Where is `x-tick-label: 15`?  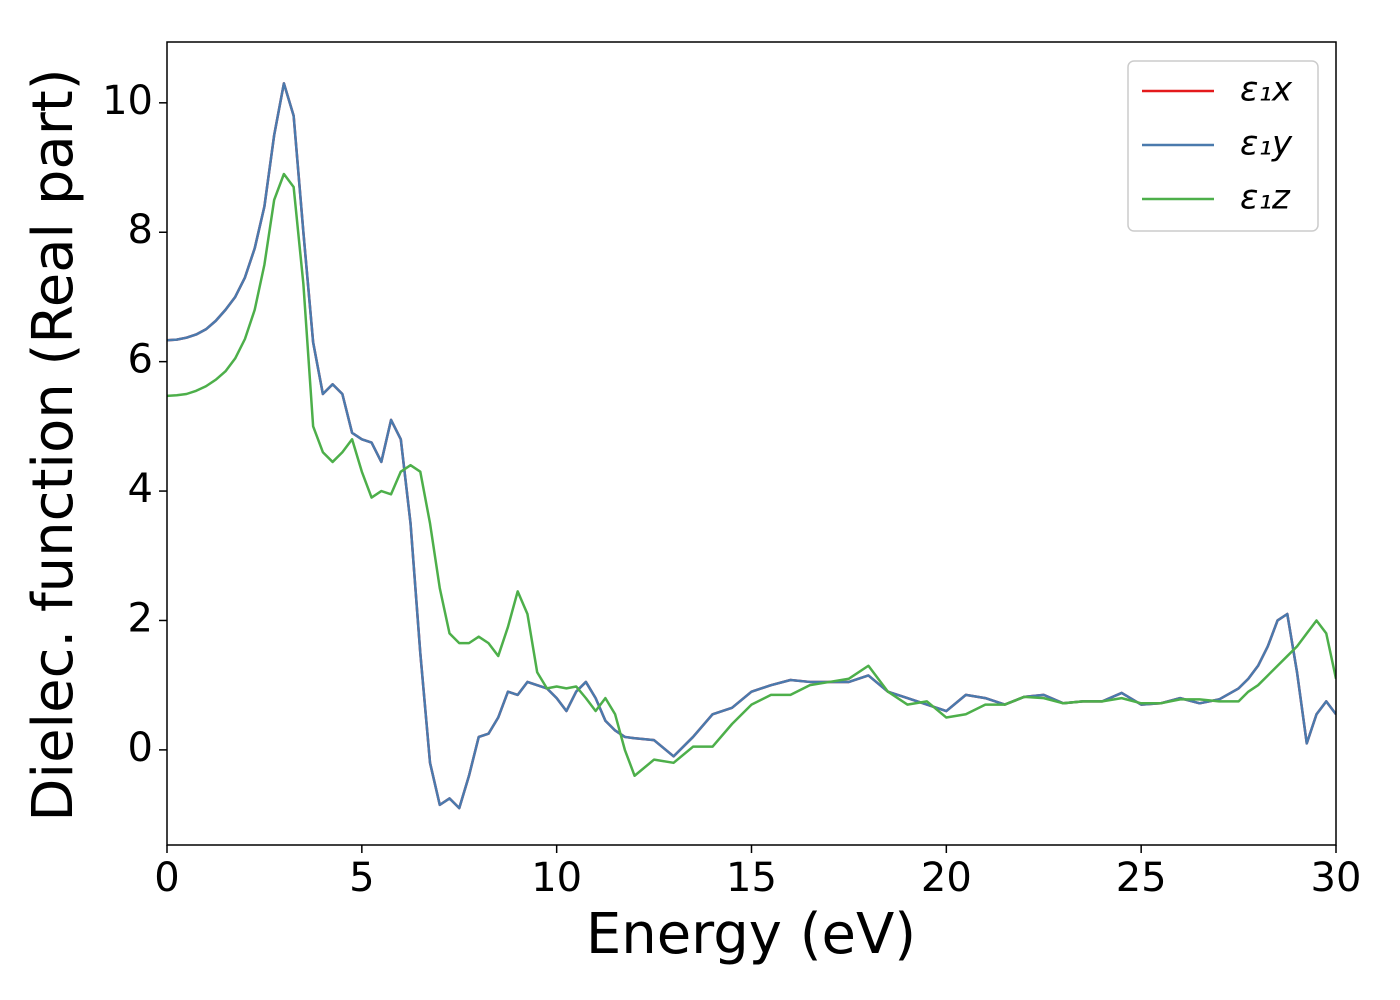
x-tick-label: 15 is located at coordinates (751, 878).